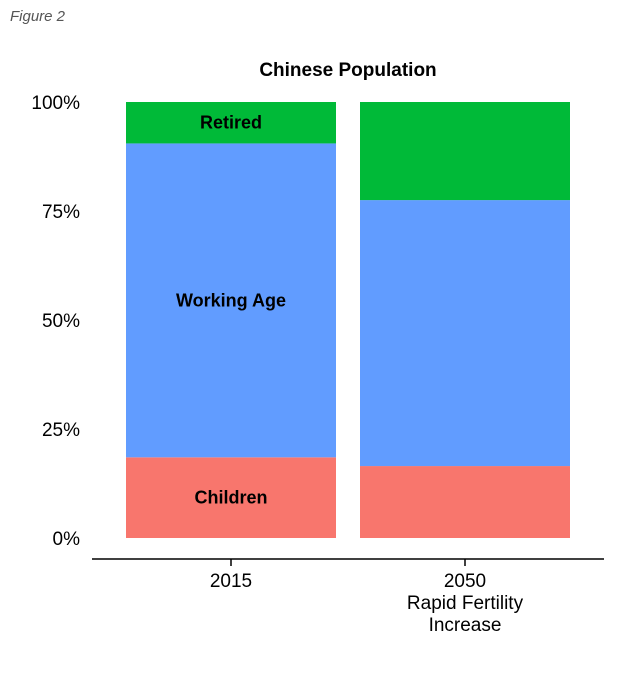 The height and width of the screenshot is (675, 627). Describe the element at coordinates (61, 430) in the screenshot. I see `y-tick-label: 25%` at that location.